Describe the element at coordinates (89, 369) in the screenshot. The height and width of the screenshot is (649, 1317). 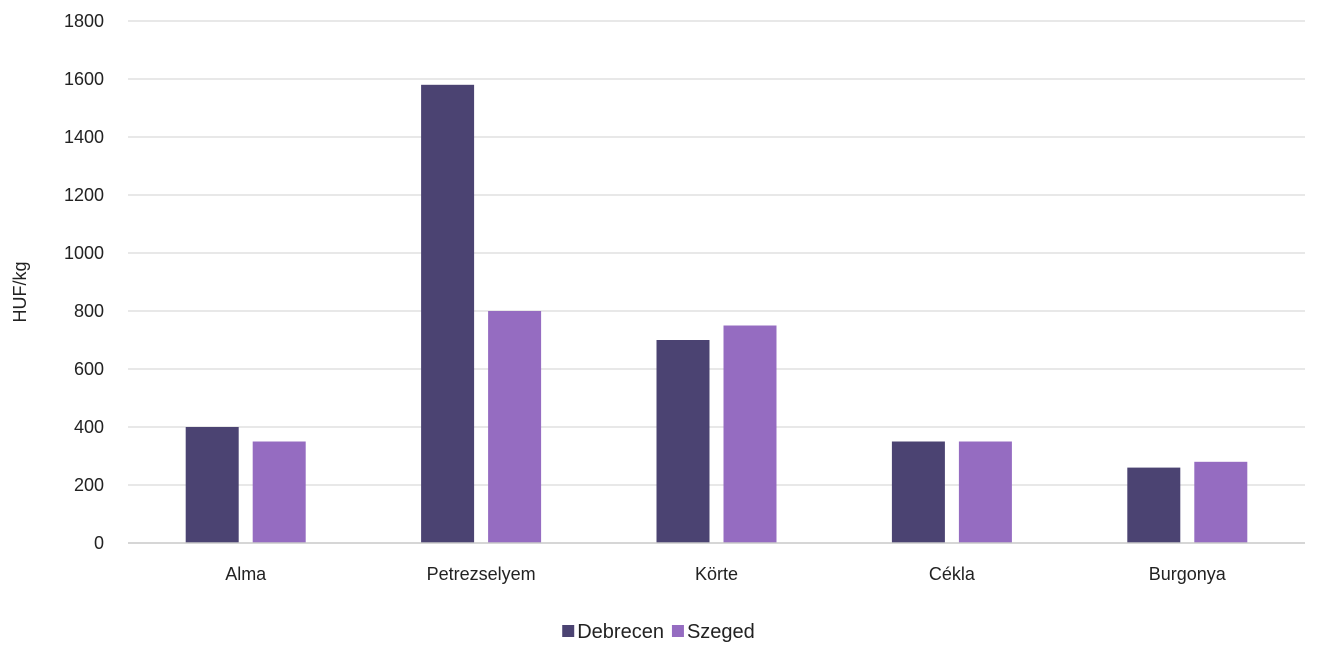
I see `y-tick-label: 600` at that location.